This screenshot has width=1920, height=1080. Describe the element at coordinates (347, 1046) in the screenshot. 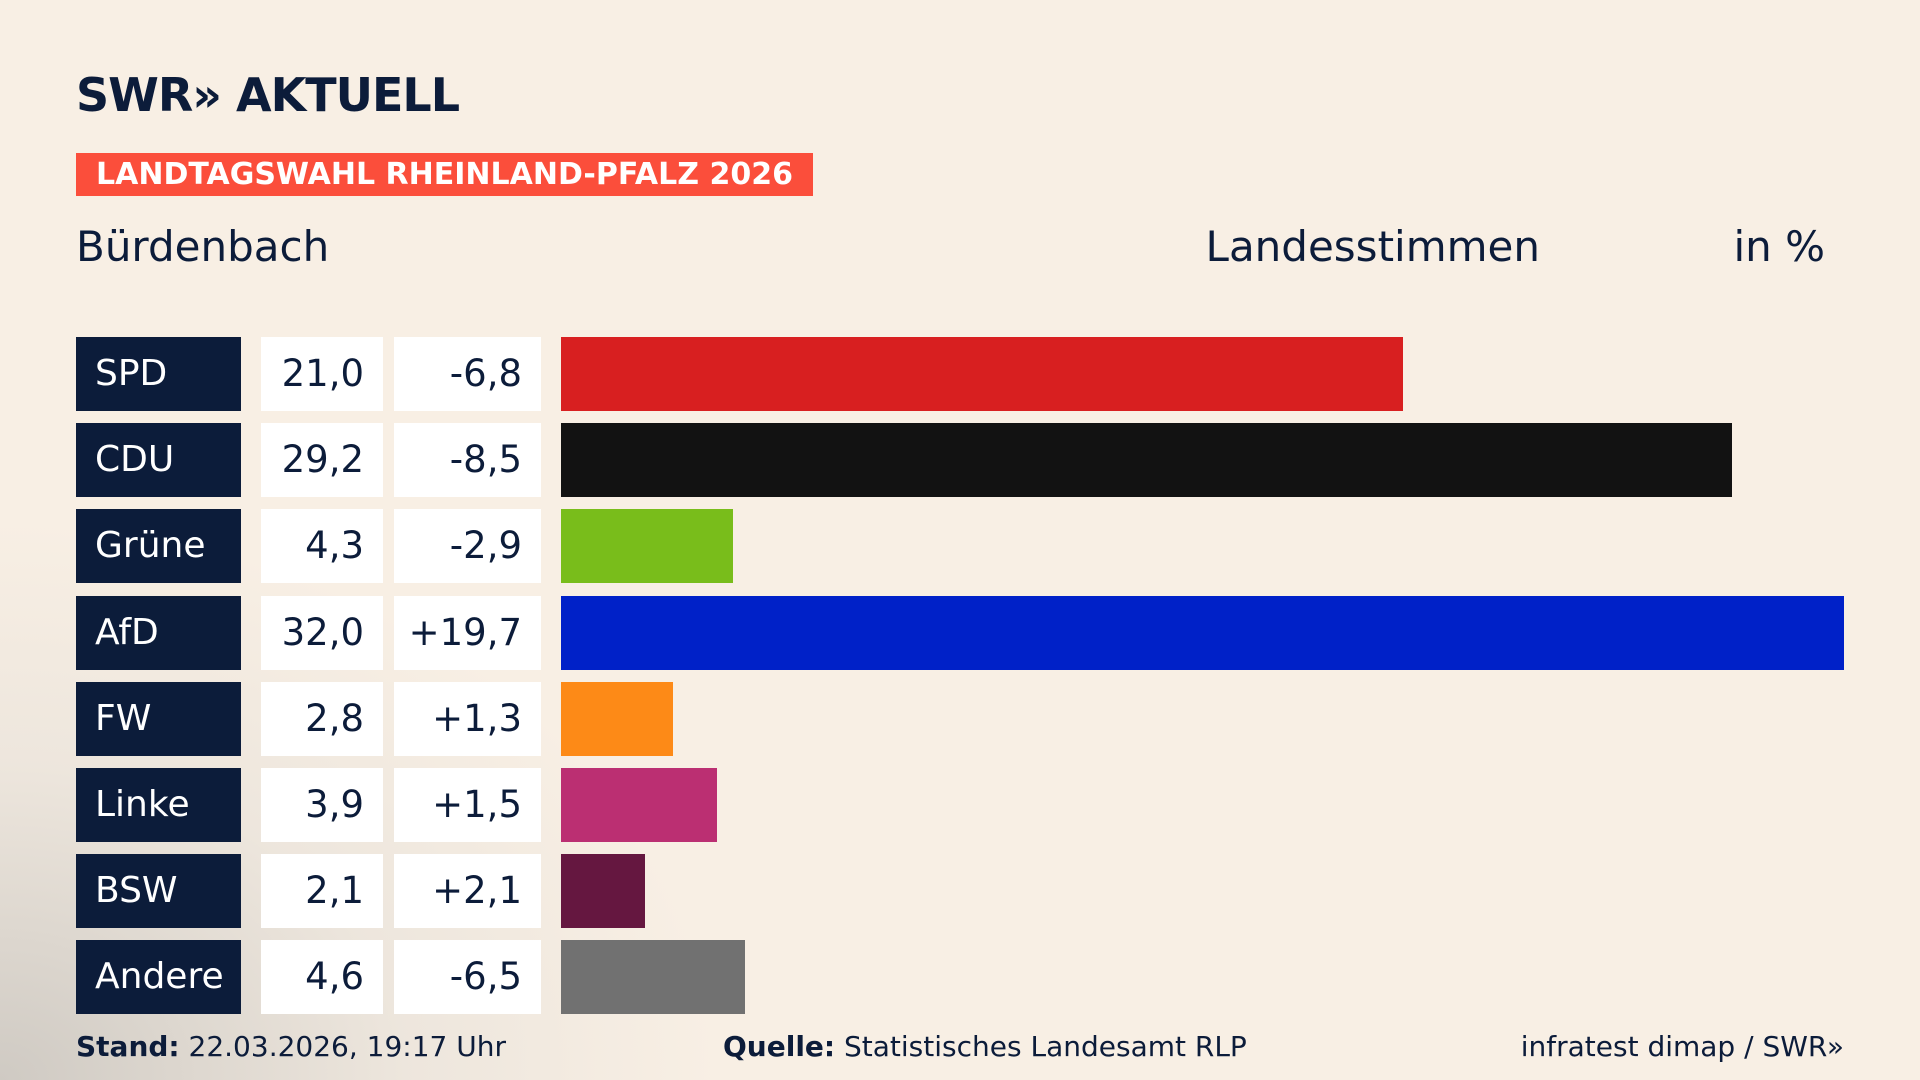

I see `stand-value: 22.03.2026, 19:17 Uhr` at that location.